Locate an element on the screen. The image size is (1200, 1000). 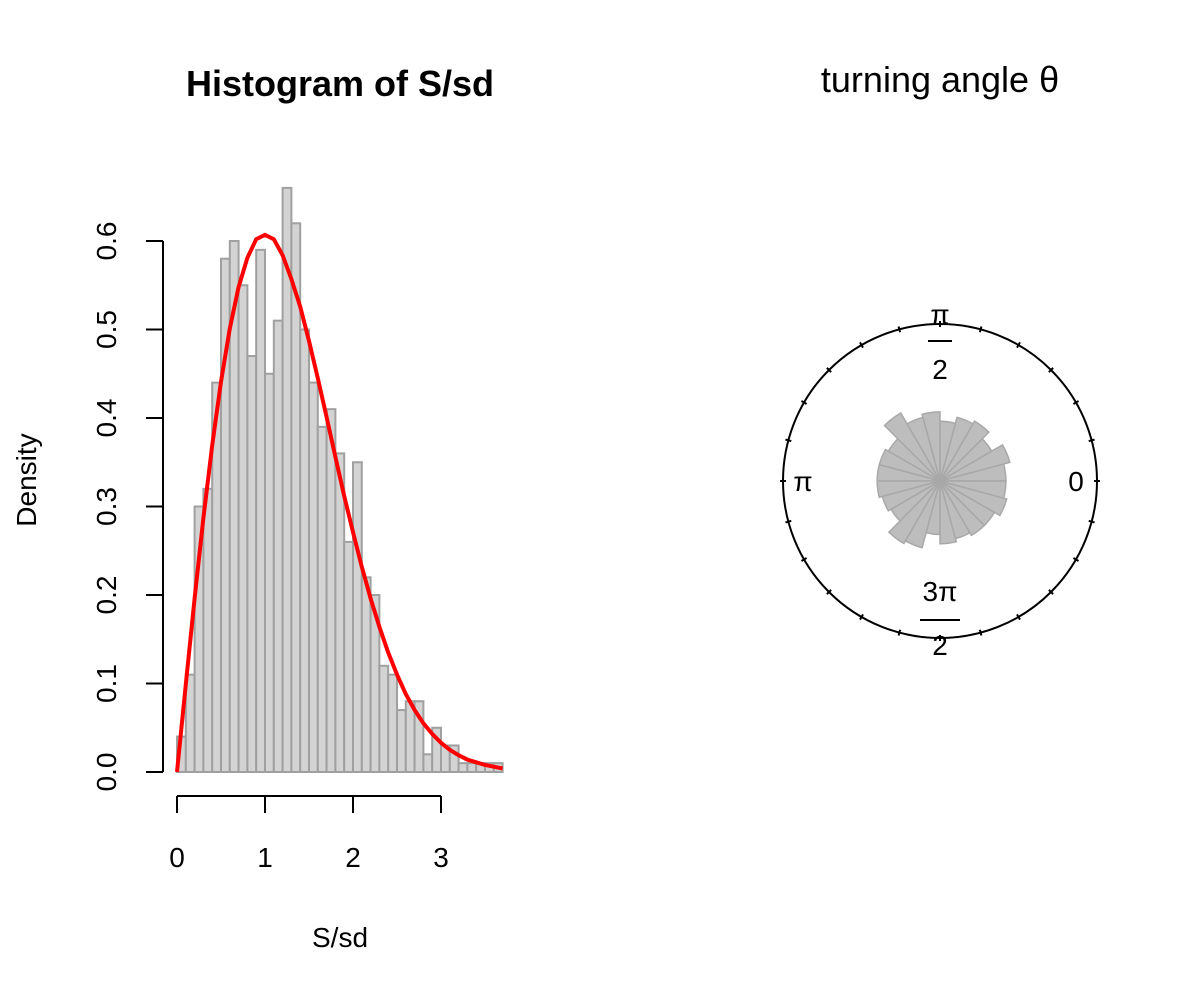
y-tick-label: 0.3 is located at coordinates (106, 506).